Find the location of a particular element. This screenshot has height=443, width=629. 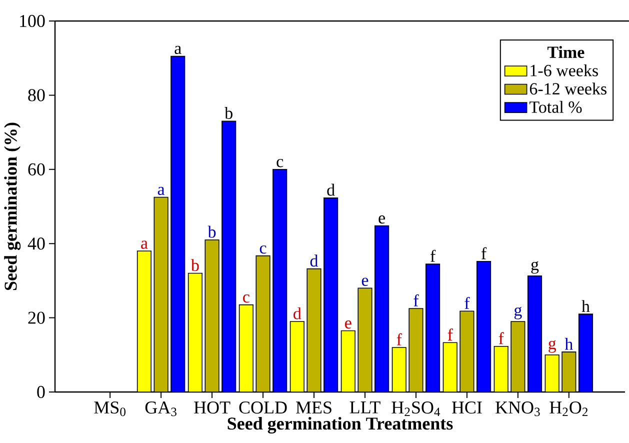

y-axis-title: Seed germination (%) is located at coordinates (12, 206).